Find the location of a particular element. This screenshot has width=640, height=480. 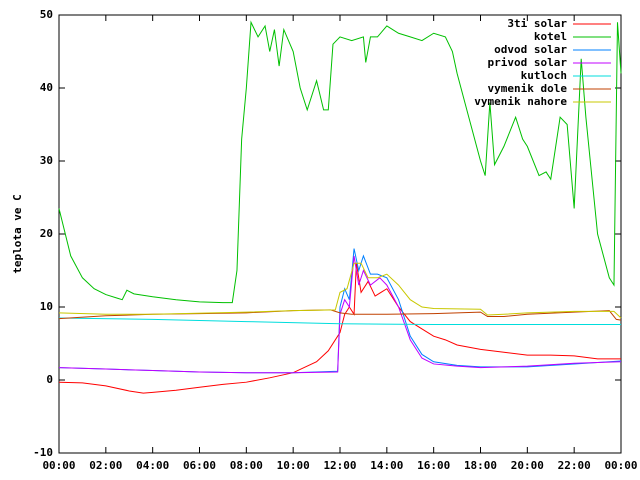

x-tick-label: 06:00 is located at coordinates (199, 465).